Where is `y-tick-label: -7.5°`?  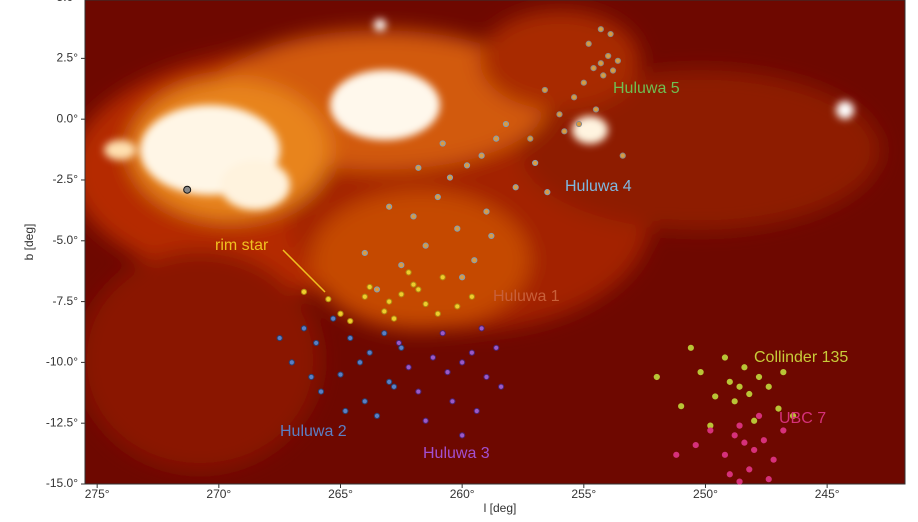
y-tick-label: -7.5° is located at coordinates (66, 301).